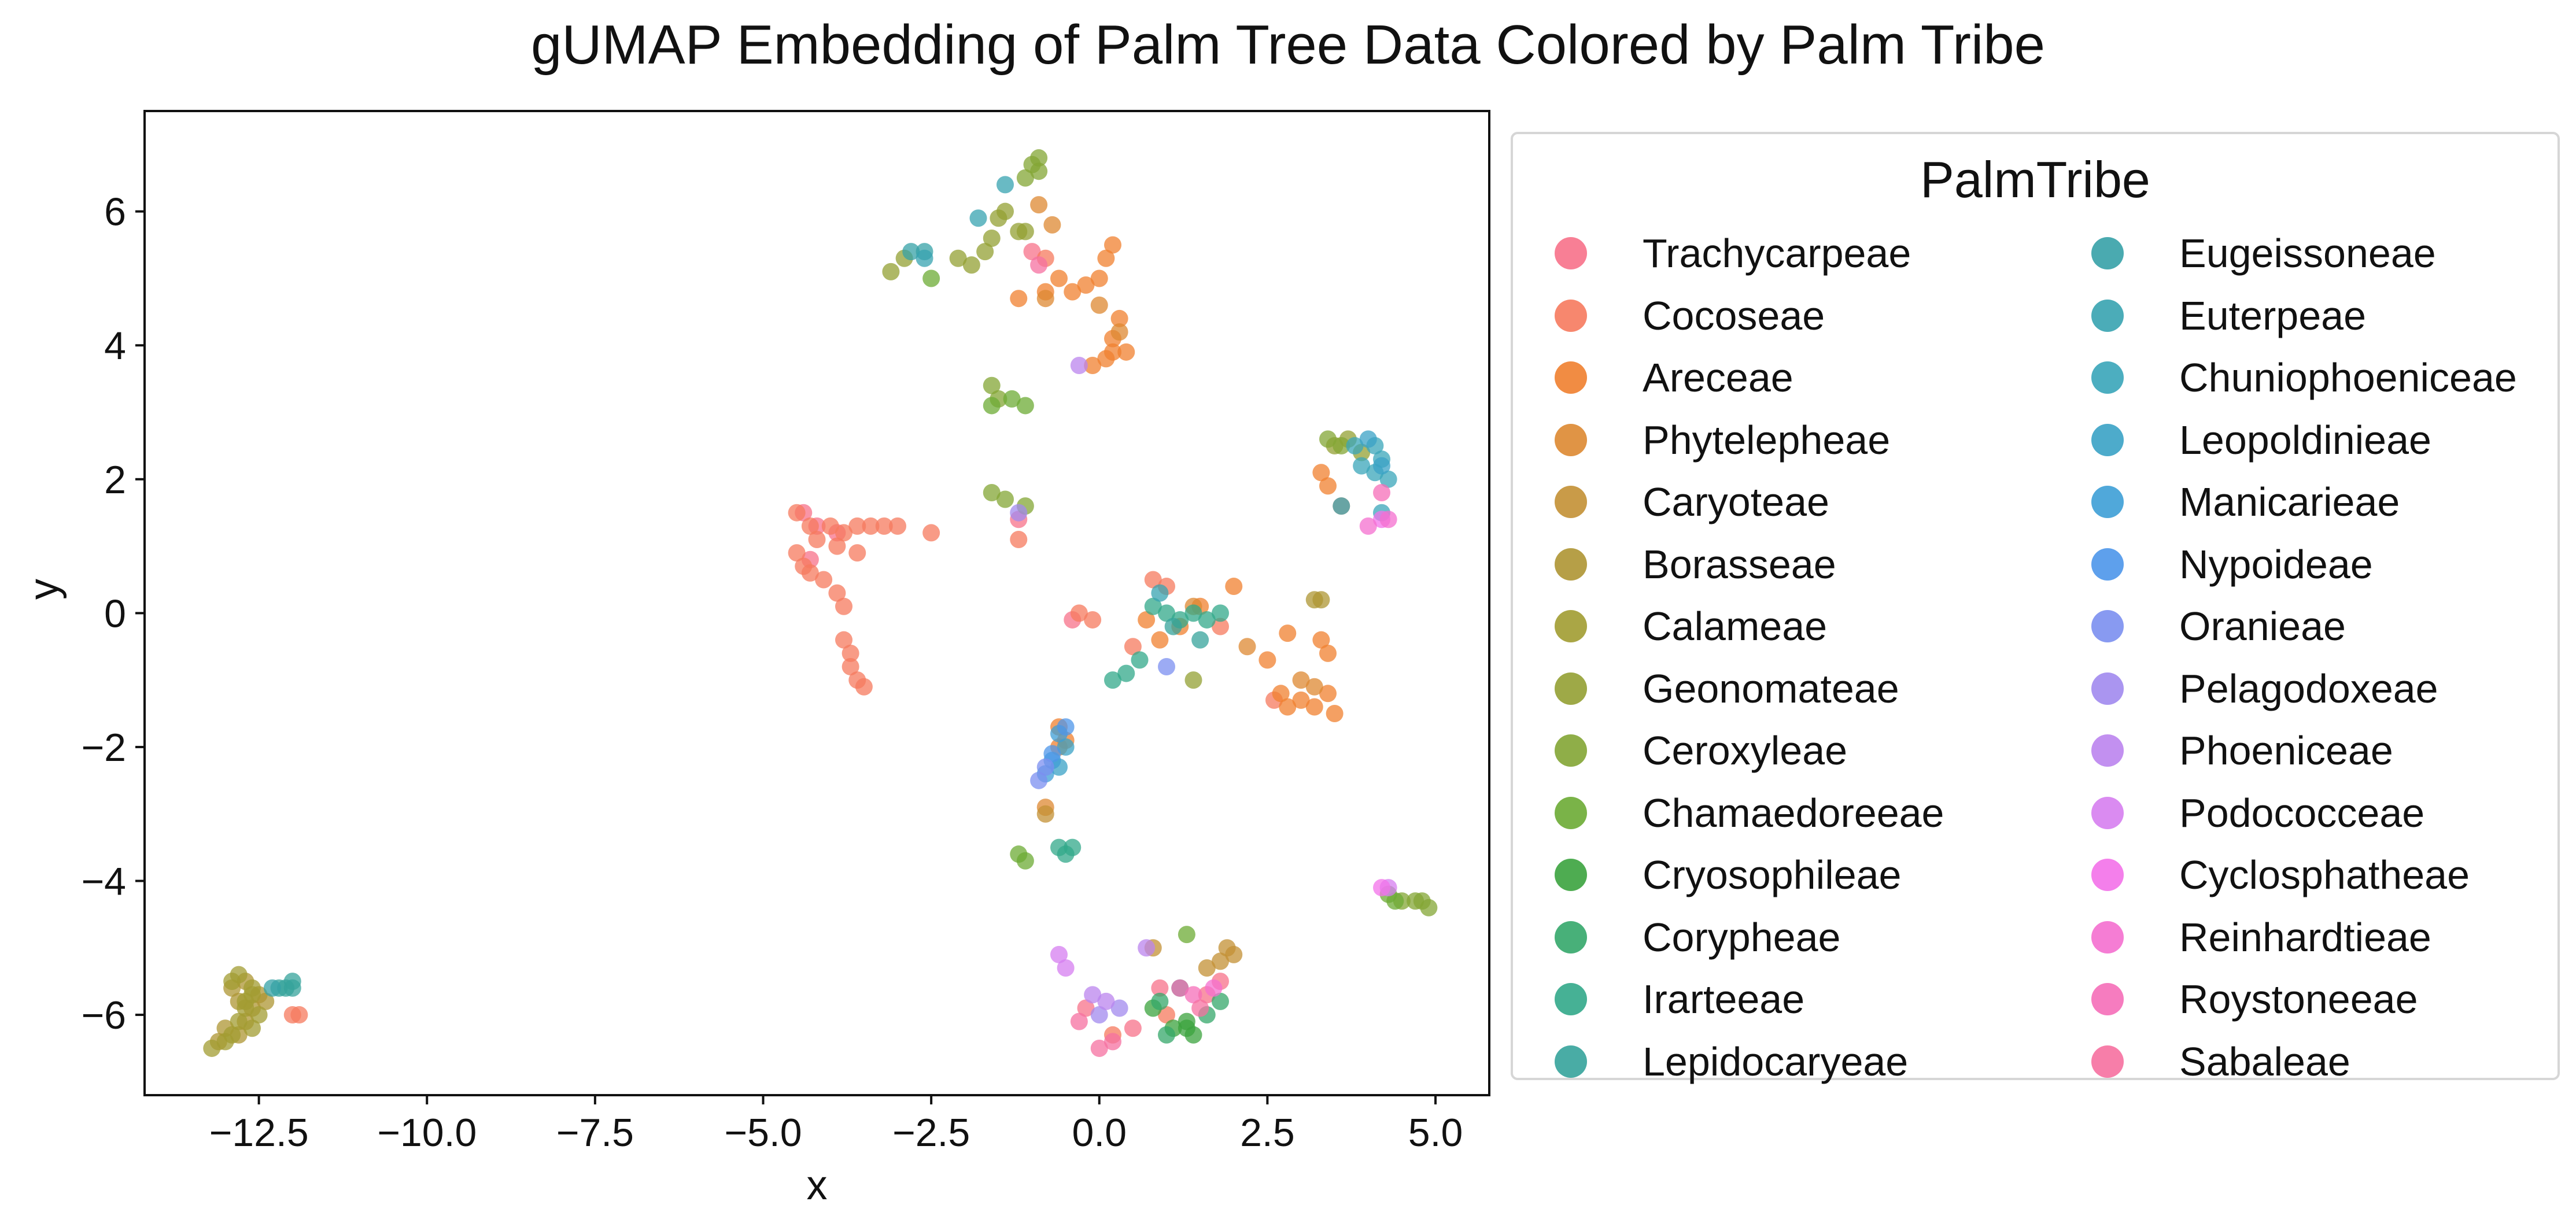 This screenshot has height=1227, width=2576. Describe the element at coordinates (44, 589) in the screenshot. I see `y-axis-label: y` at that location.